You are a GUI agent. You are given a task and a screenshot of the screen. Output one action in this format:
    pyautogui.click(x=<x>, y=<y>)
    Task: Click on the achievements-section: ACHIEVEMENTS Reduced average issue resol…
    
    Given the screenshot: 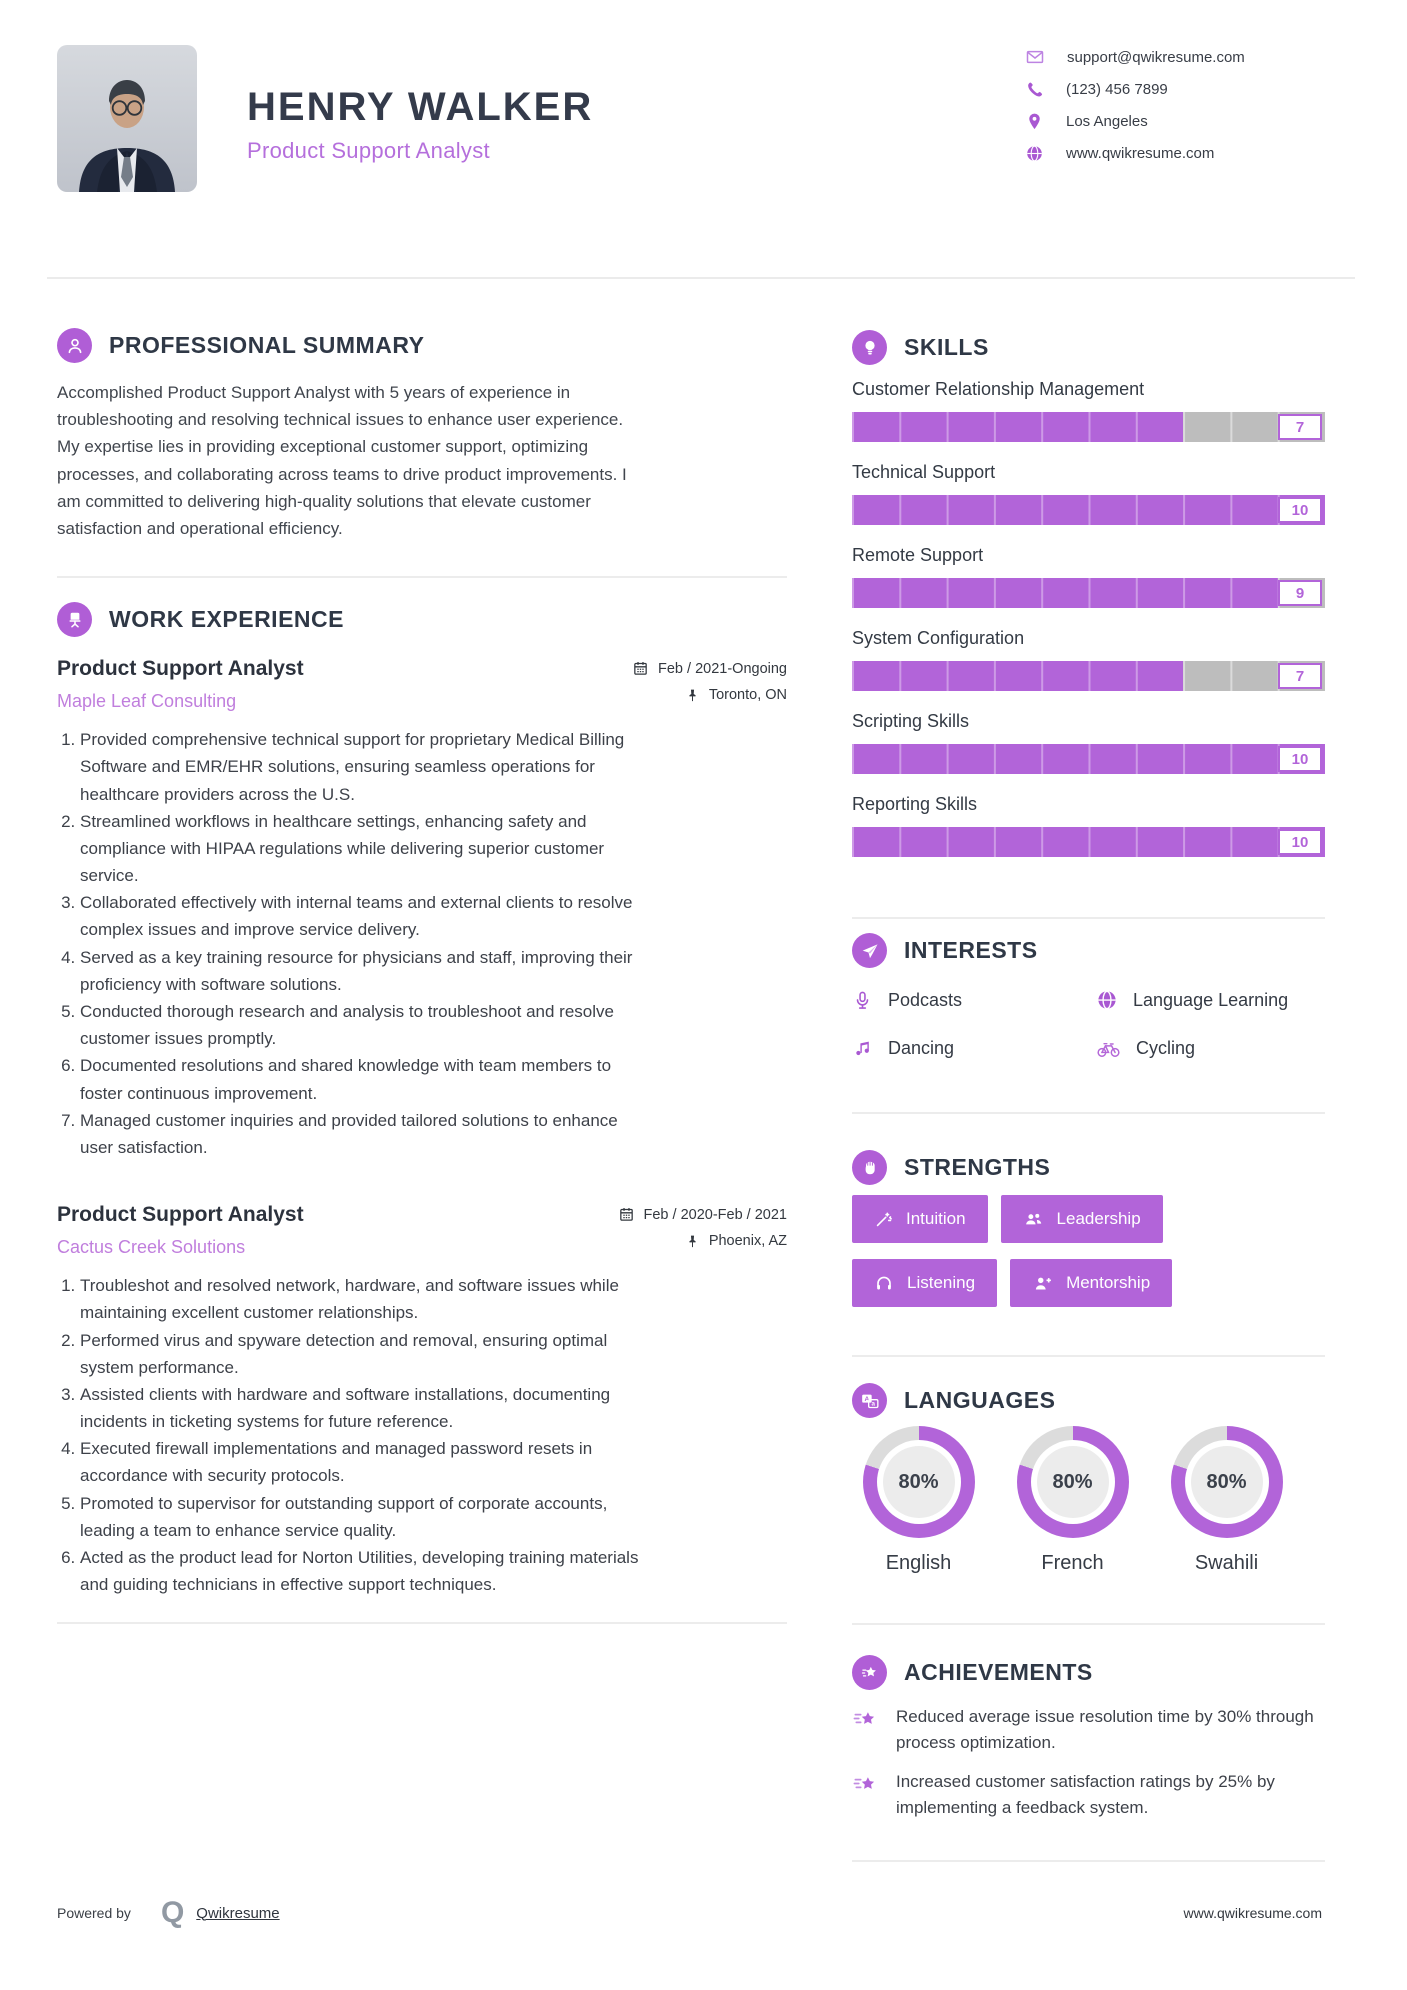 What is the action you would take?
    pyautogui.click(x=1088, y=1737)
    